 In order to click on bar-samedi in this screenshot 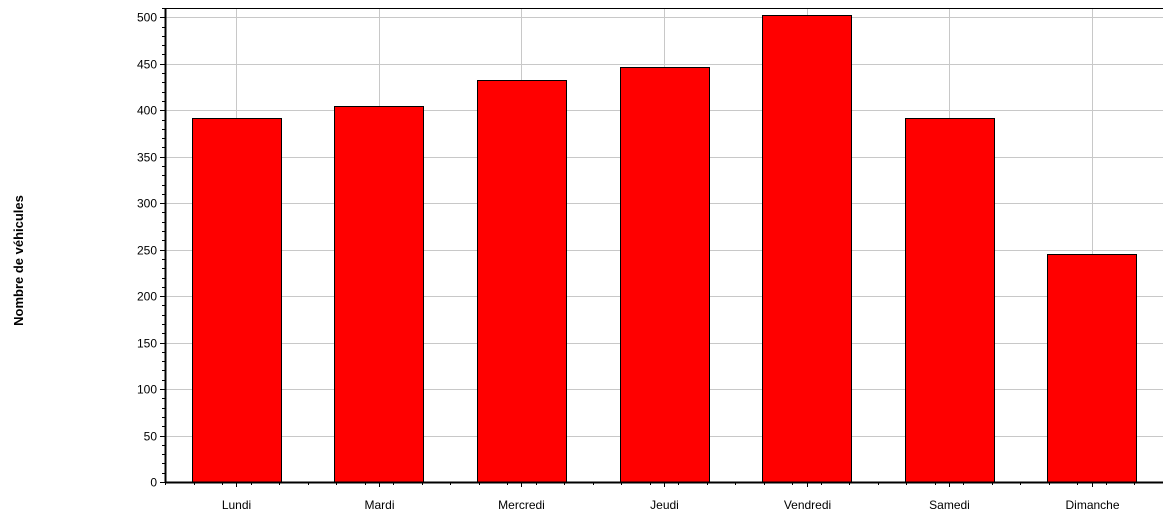, I will do `click(950, 300)`.